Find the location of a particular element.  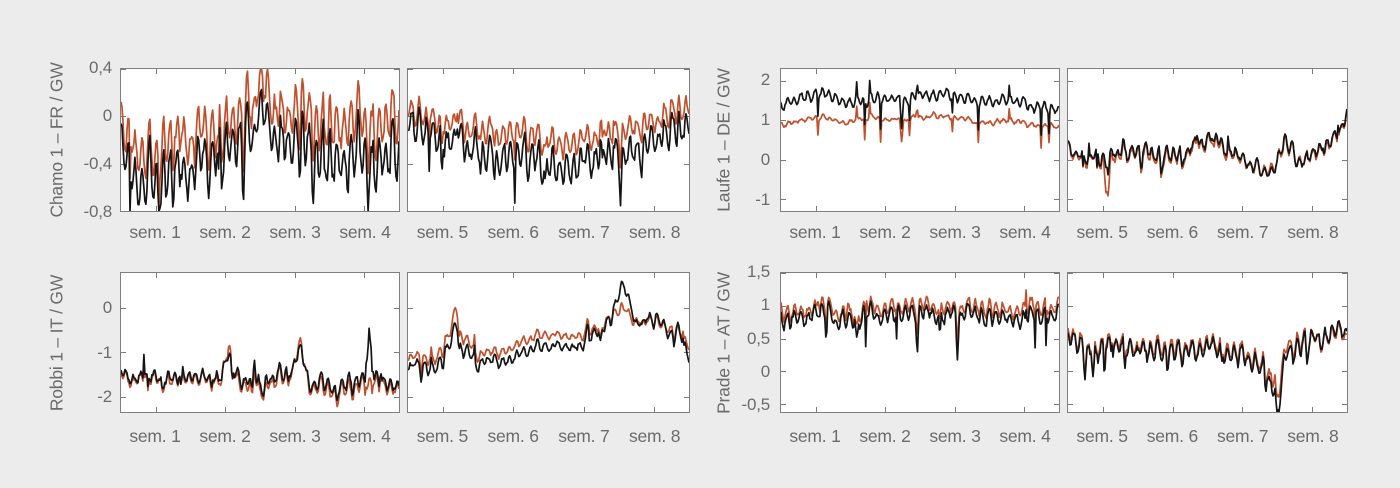

y-tick-label: 1,5 is located at coordinates (758, 271).